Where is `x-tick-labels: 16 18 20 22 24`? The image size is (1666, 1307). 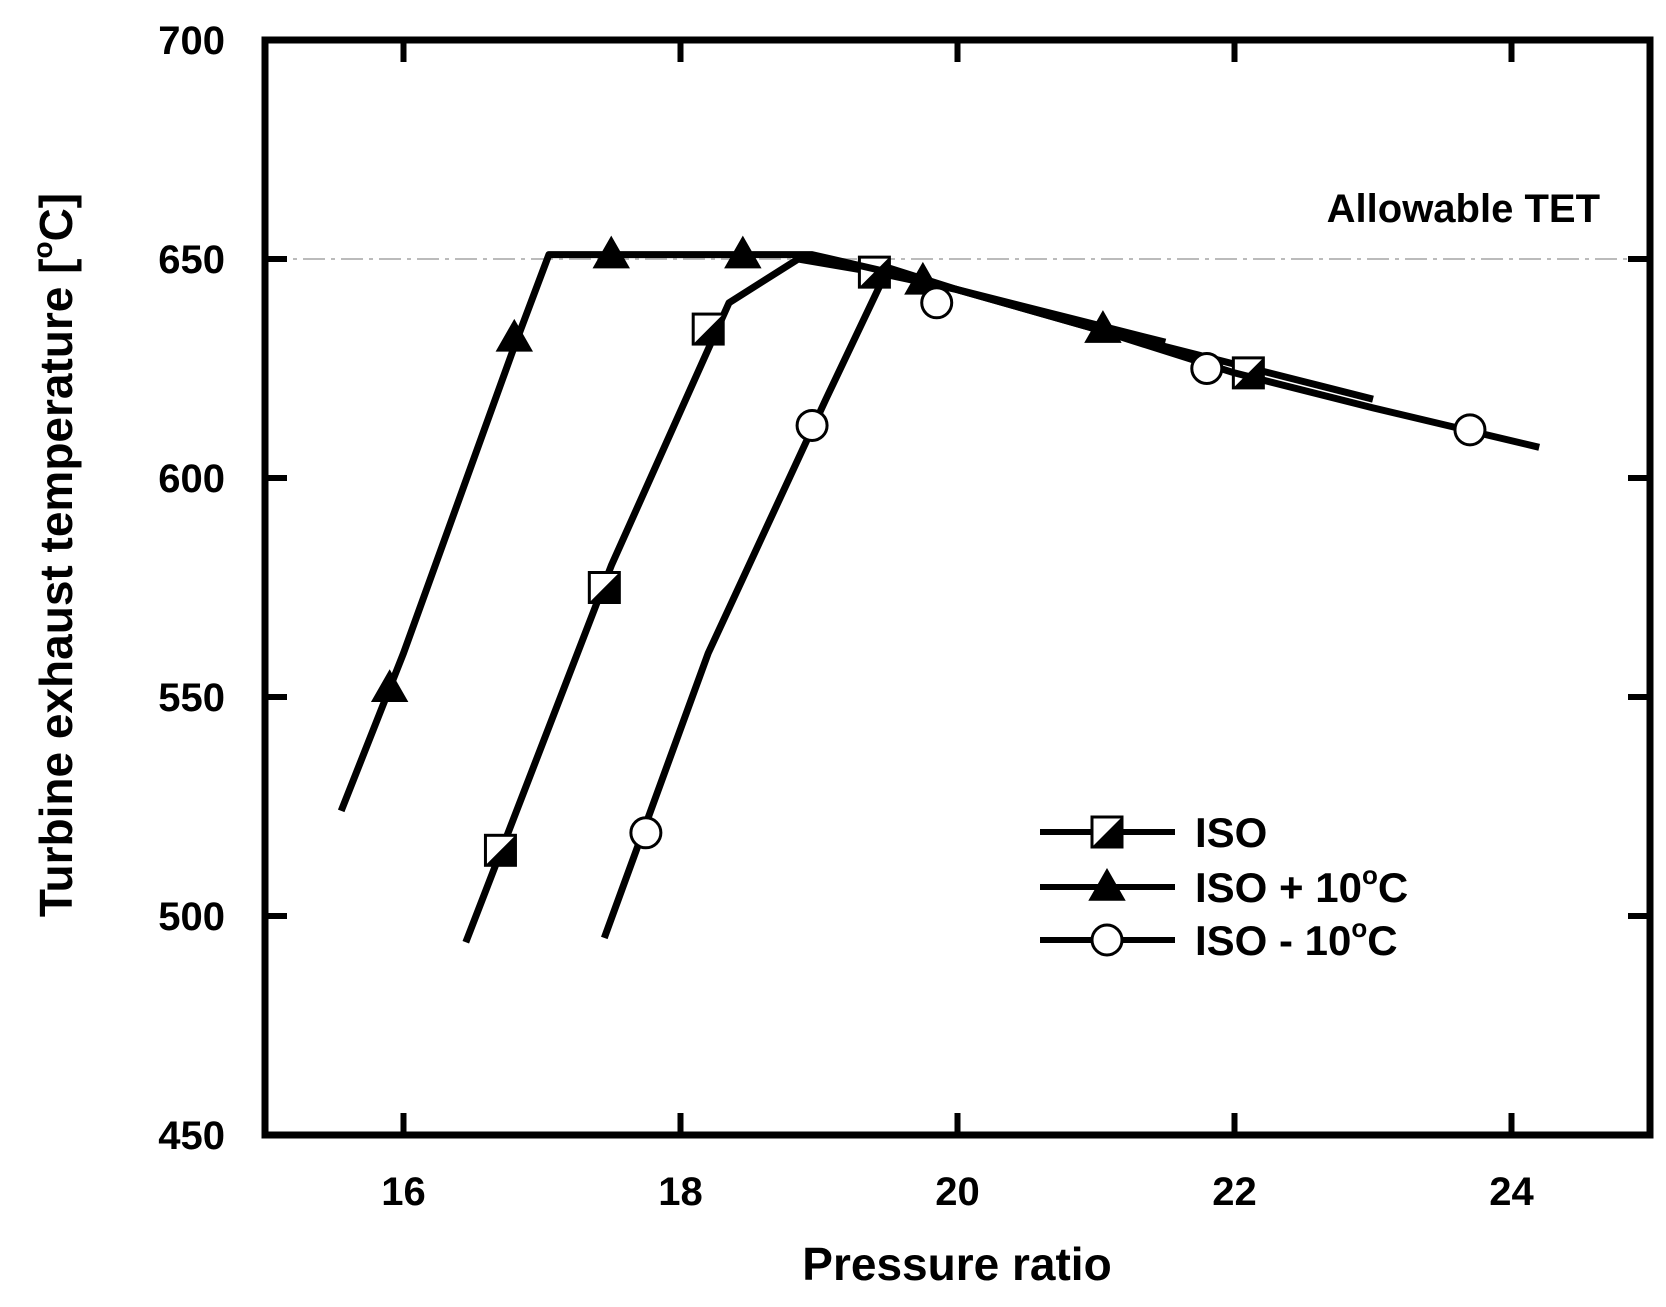 x-tick-labels: 16 18 20 22 24 is located at coordinates (957, 1192).